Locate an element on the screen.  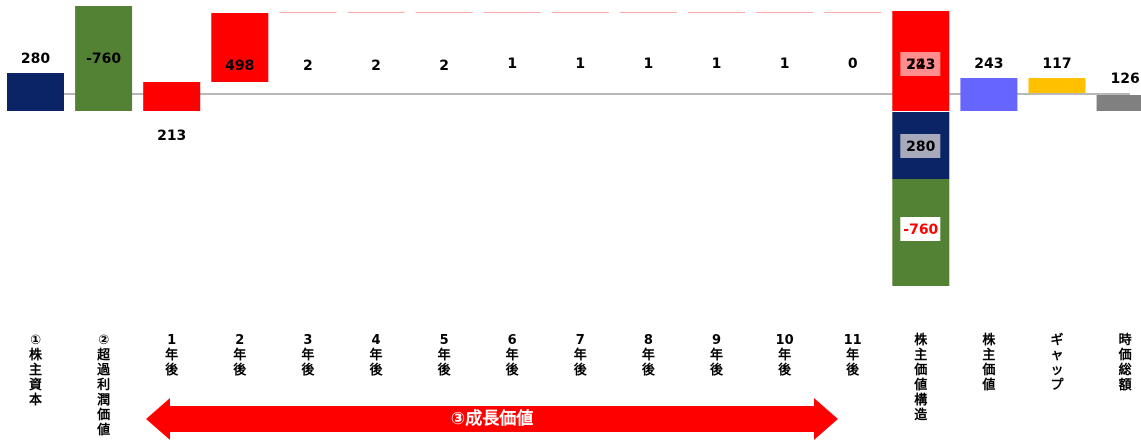
structure-label-1: 723 is located at coordinates (920, 65).